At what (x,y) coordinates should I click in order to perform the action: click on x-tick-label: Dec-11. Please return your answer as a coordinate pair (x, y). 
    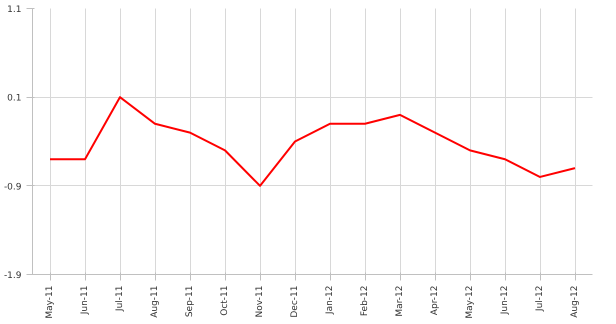
    Looking at the image, I should click on (295, 301).